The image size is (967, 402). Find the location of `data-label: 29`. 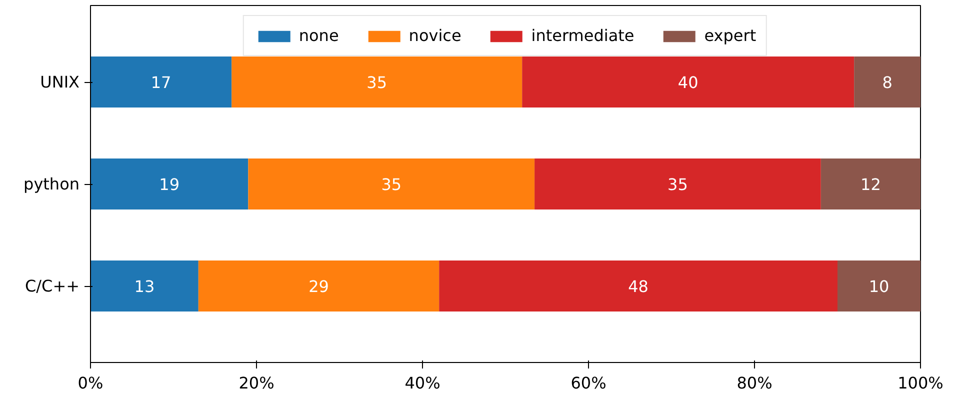

data-label: 29 is located at coordinates (318, 286).